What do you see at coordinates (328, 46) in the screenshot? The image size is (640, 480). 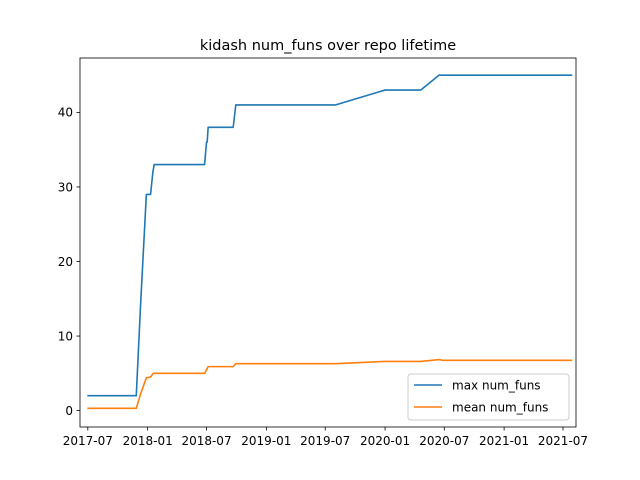 I see `chart-title: kidash num_funs over repo lifetime` at bounding box center [328, 46].